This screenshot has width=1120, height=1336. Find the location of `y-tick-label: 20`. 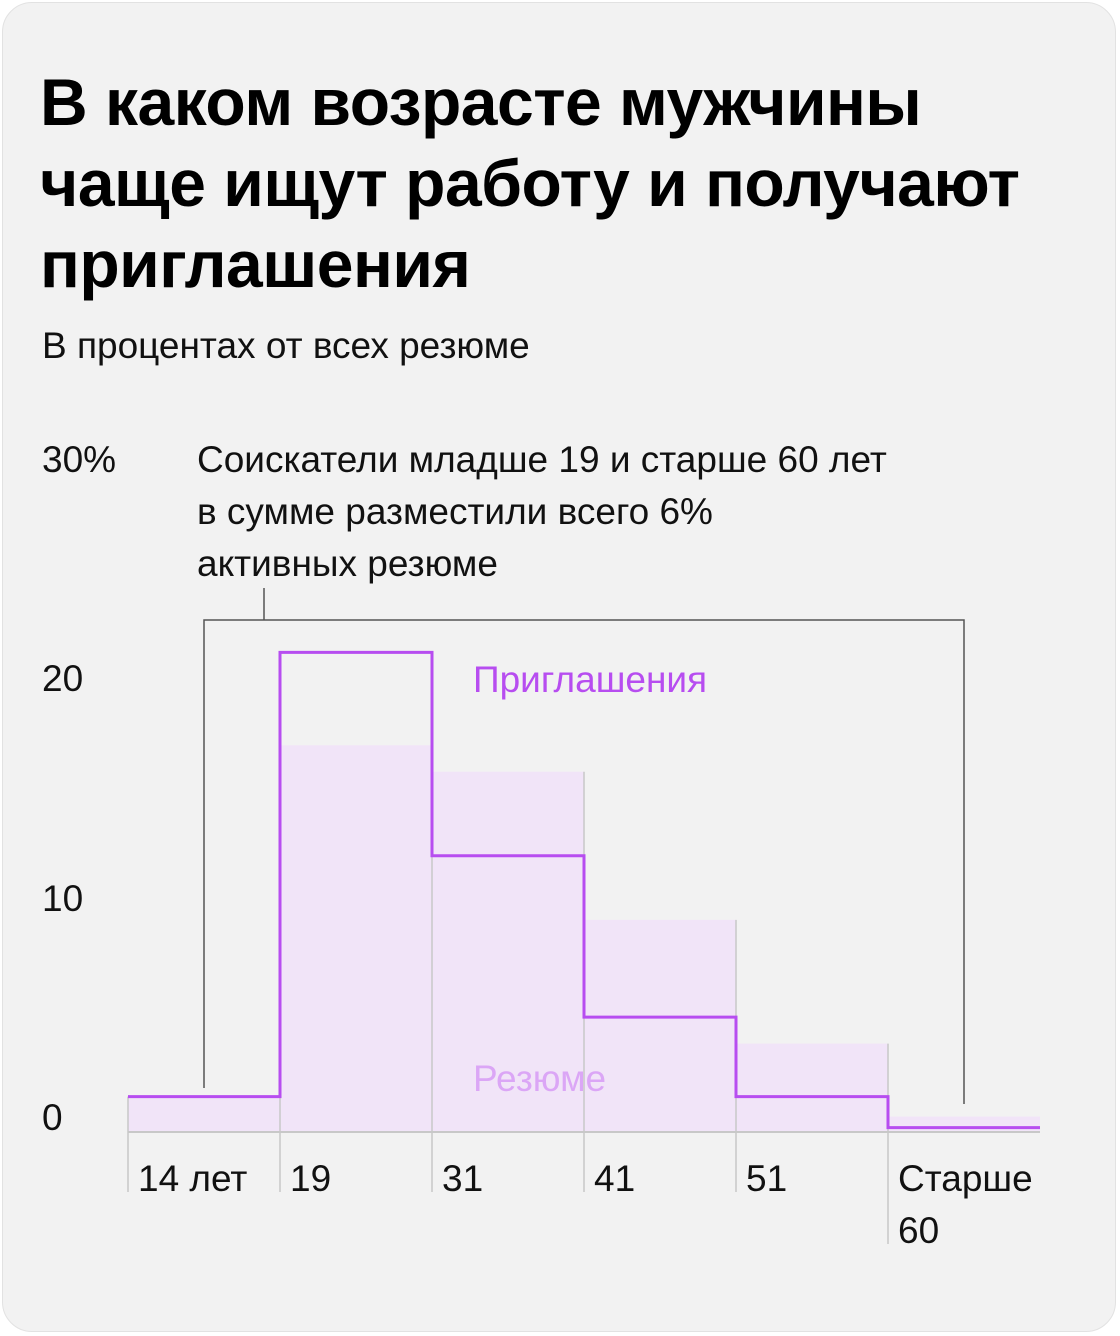

y-tick-label: 20 is located at coordinates (62, 678).